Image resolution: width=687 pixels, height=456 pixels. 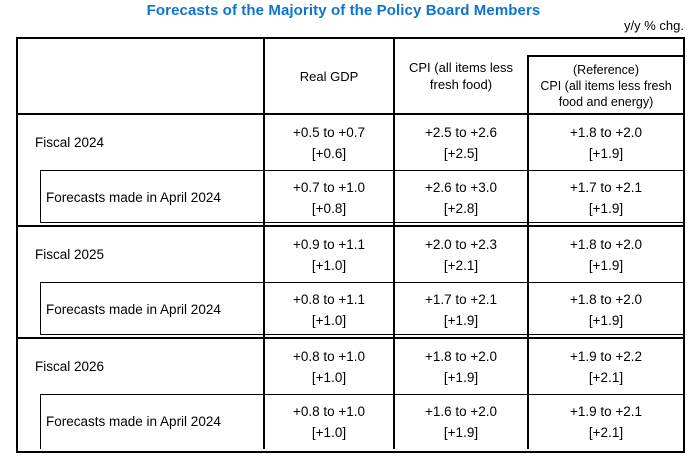 What do you see at coordinates (328, 142) in the screenshot?
I see `real-gdp-cell: +0.5 to +0.7 [+0.6]` at bounding box center [328, 142].